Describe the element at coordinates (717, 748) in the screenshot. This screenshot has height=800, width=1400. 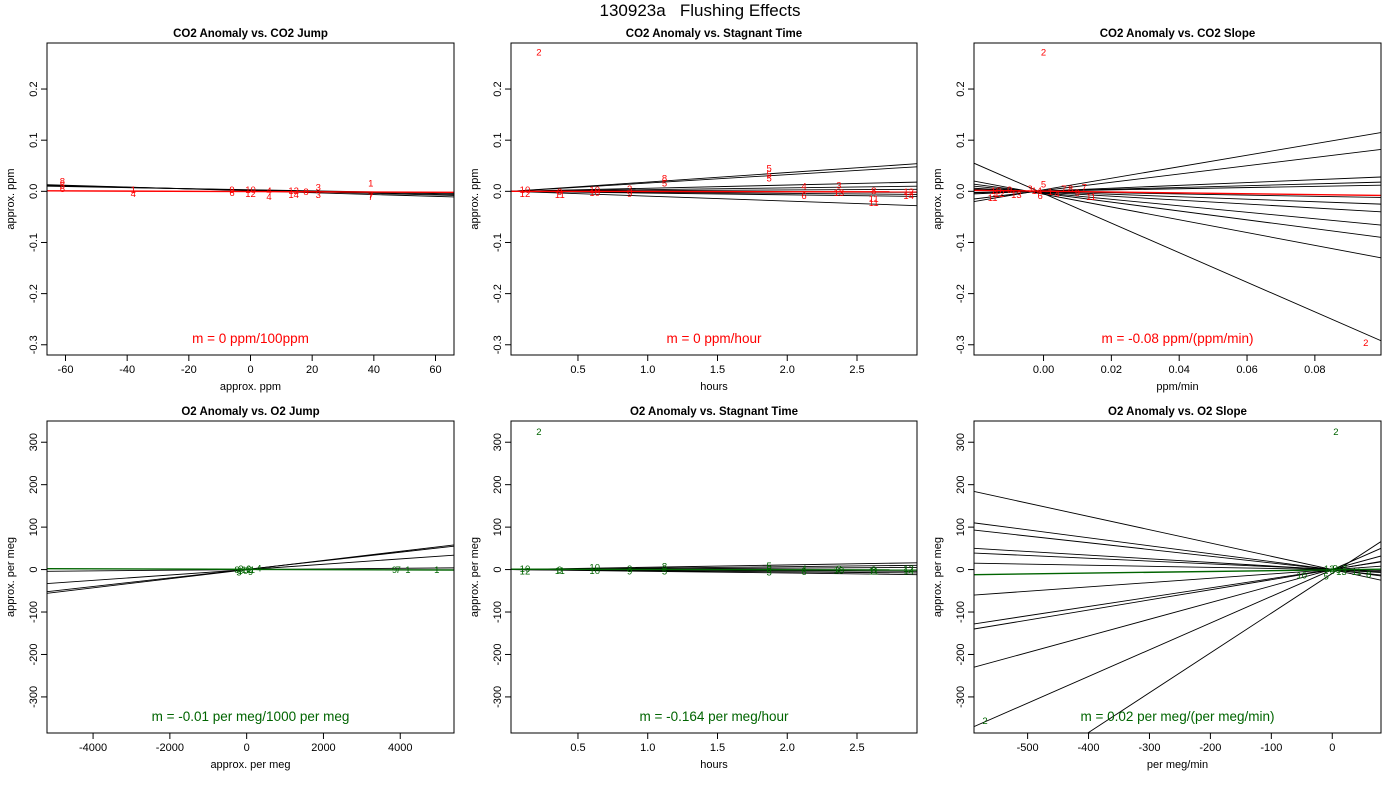
I see `x-tick-label: 1.5` at that location.